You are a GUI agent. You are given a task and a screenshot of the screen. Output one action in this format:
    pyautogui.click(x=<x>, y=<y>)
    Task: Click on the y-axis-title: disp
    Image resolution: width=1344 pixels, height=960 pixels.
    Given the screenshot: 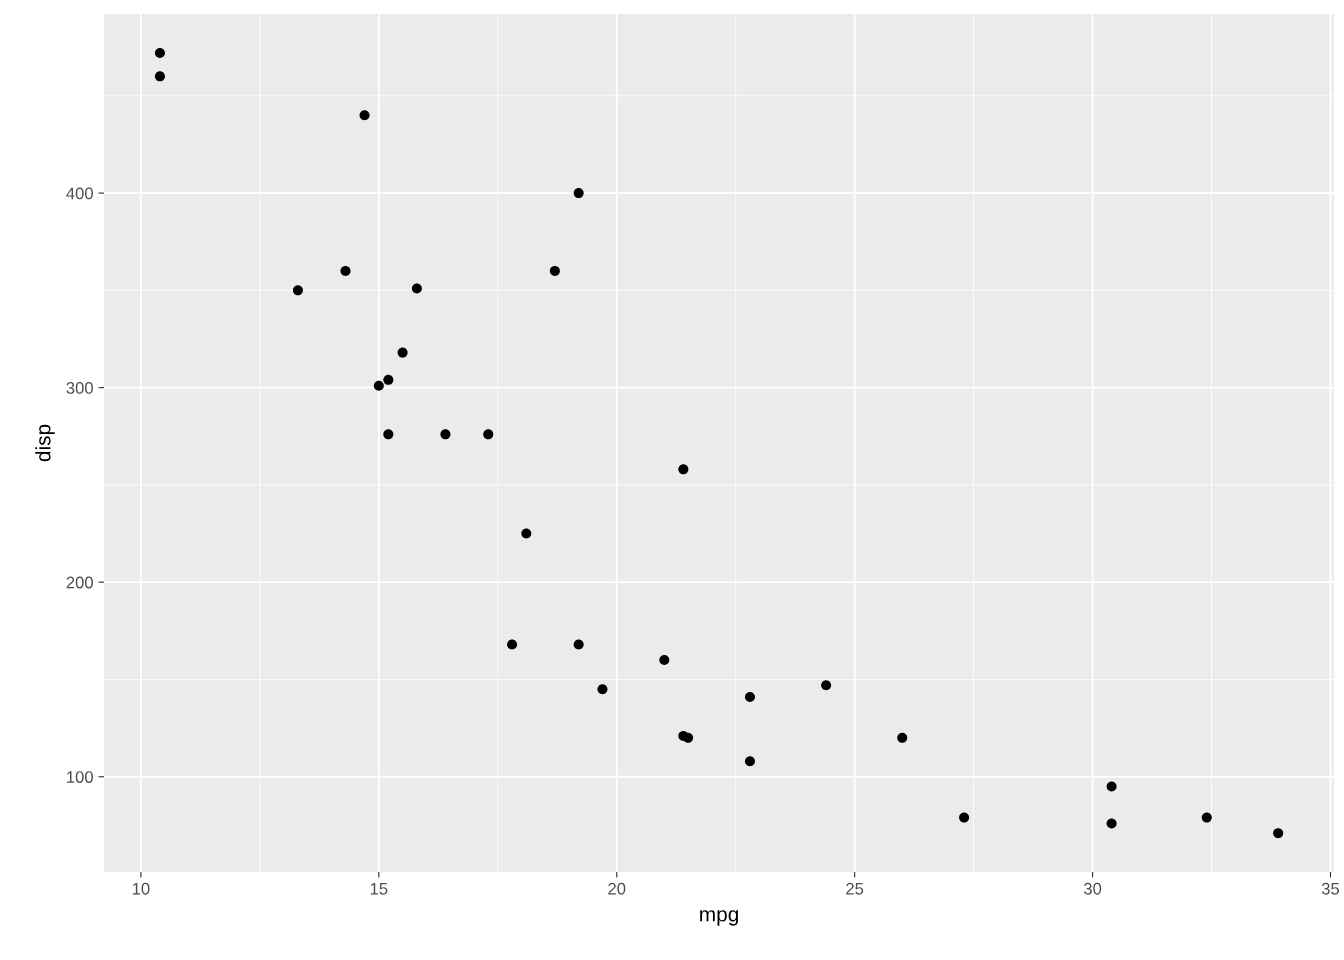 What is the action you would take?
    pyautogui.click(x=45, y=443)
    